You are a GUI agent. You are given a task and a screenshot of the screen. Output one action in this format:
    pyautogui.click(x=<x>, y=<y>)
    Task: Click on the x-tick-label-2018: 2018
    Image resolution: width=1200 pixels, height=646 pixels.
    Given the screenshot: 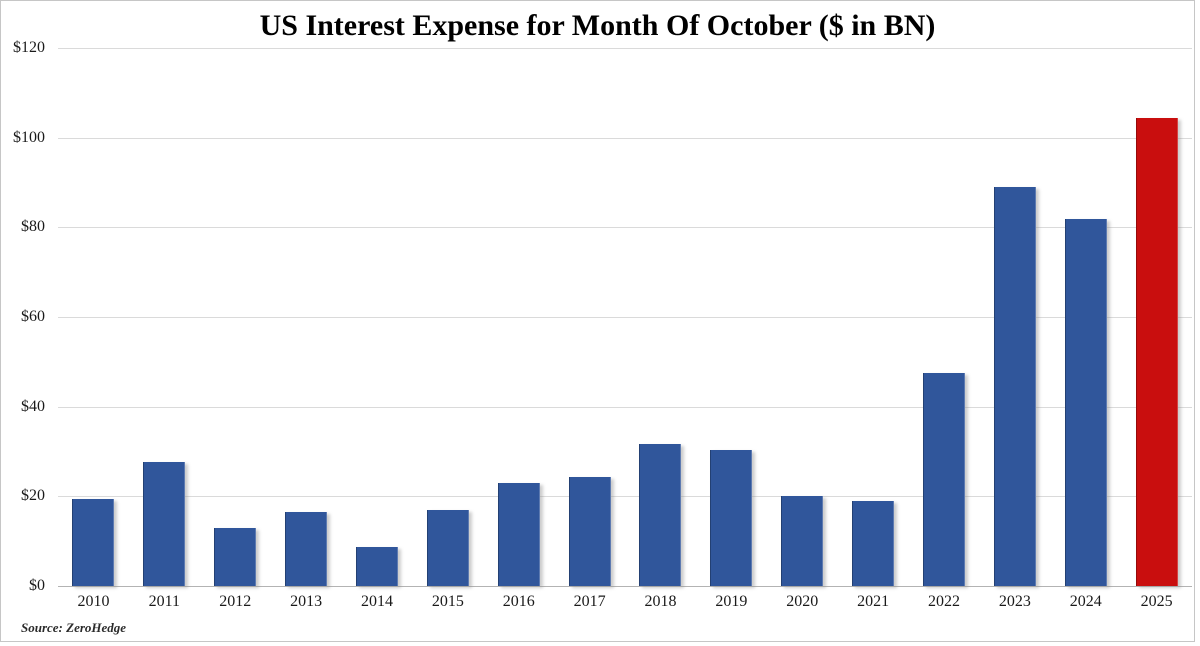 What is the action you would take?
    pyautogui.click(x=660, y=601)
    